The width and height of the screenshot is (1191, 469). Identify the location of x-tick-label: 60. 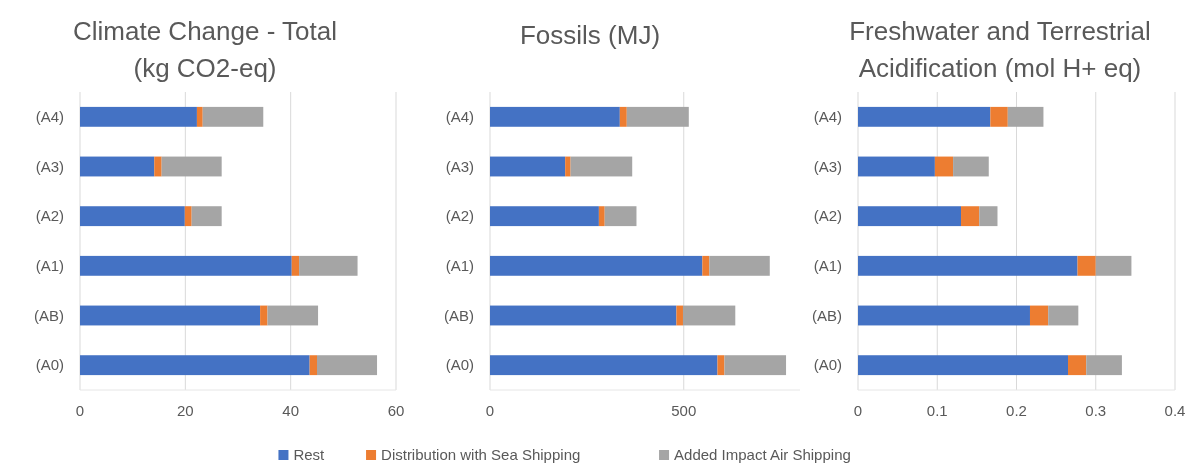
(396, 410).